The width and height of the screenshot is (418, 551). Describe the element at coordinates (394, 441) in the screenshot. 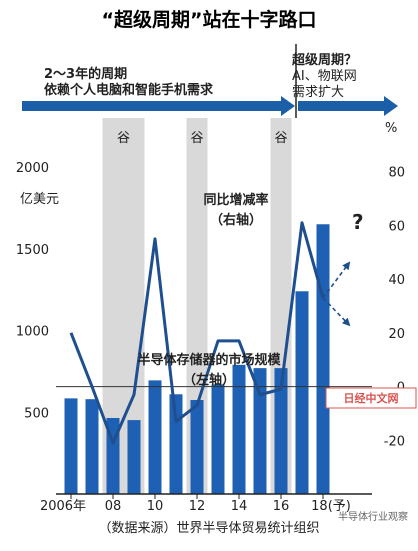

I see `right-tick-label: -20` at that location.